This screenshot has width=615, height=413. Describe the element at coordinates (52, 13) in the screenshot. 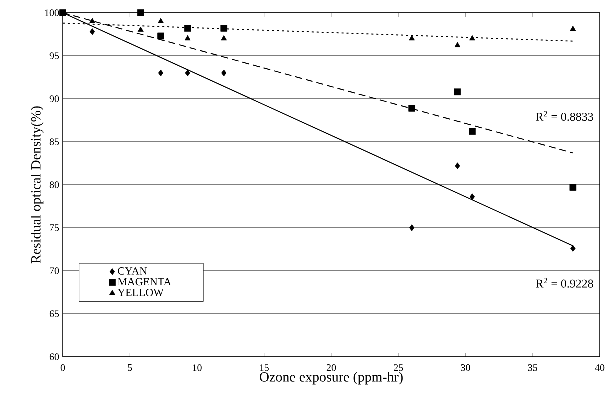

I see `y-tick-label: 100` at that location.